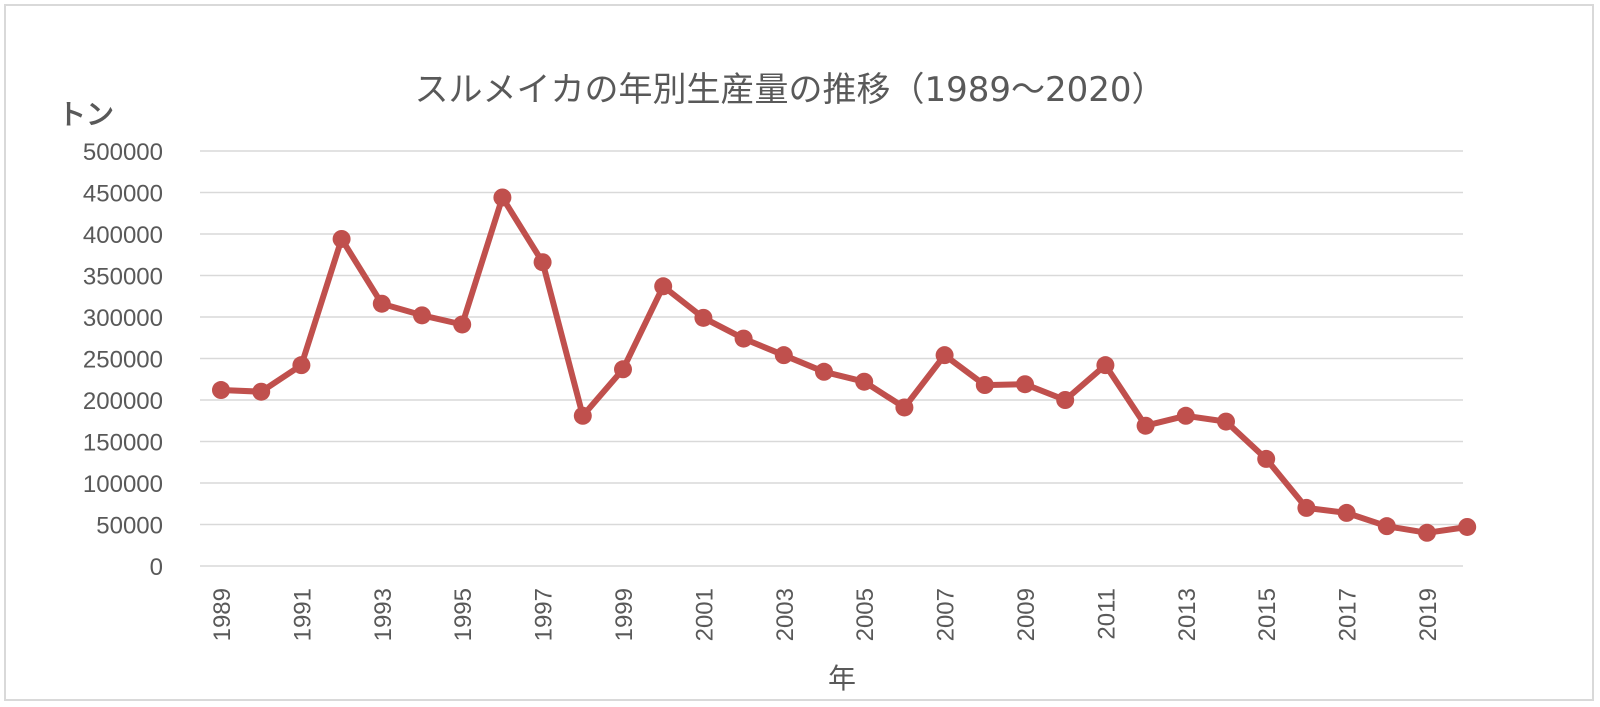  I want to click on y-tick-label: 200000, so click(123, 401).